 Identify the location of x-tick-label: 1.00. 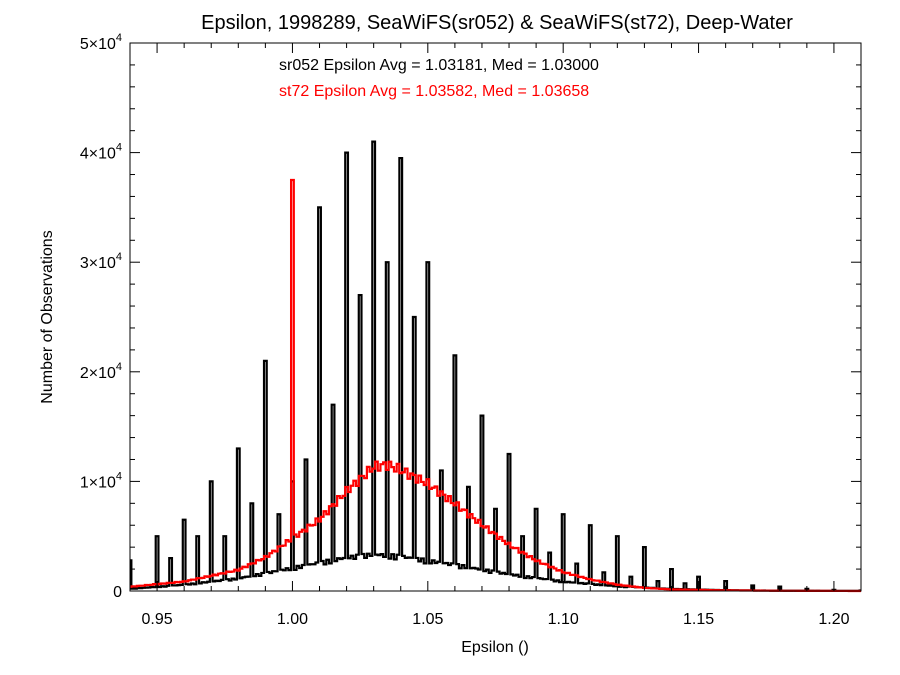
(292, 619).